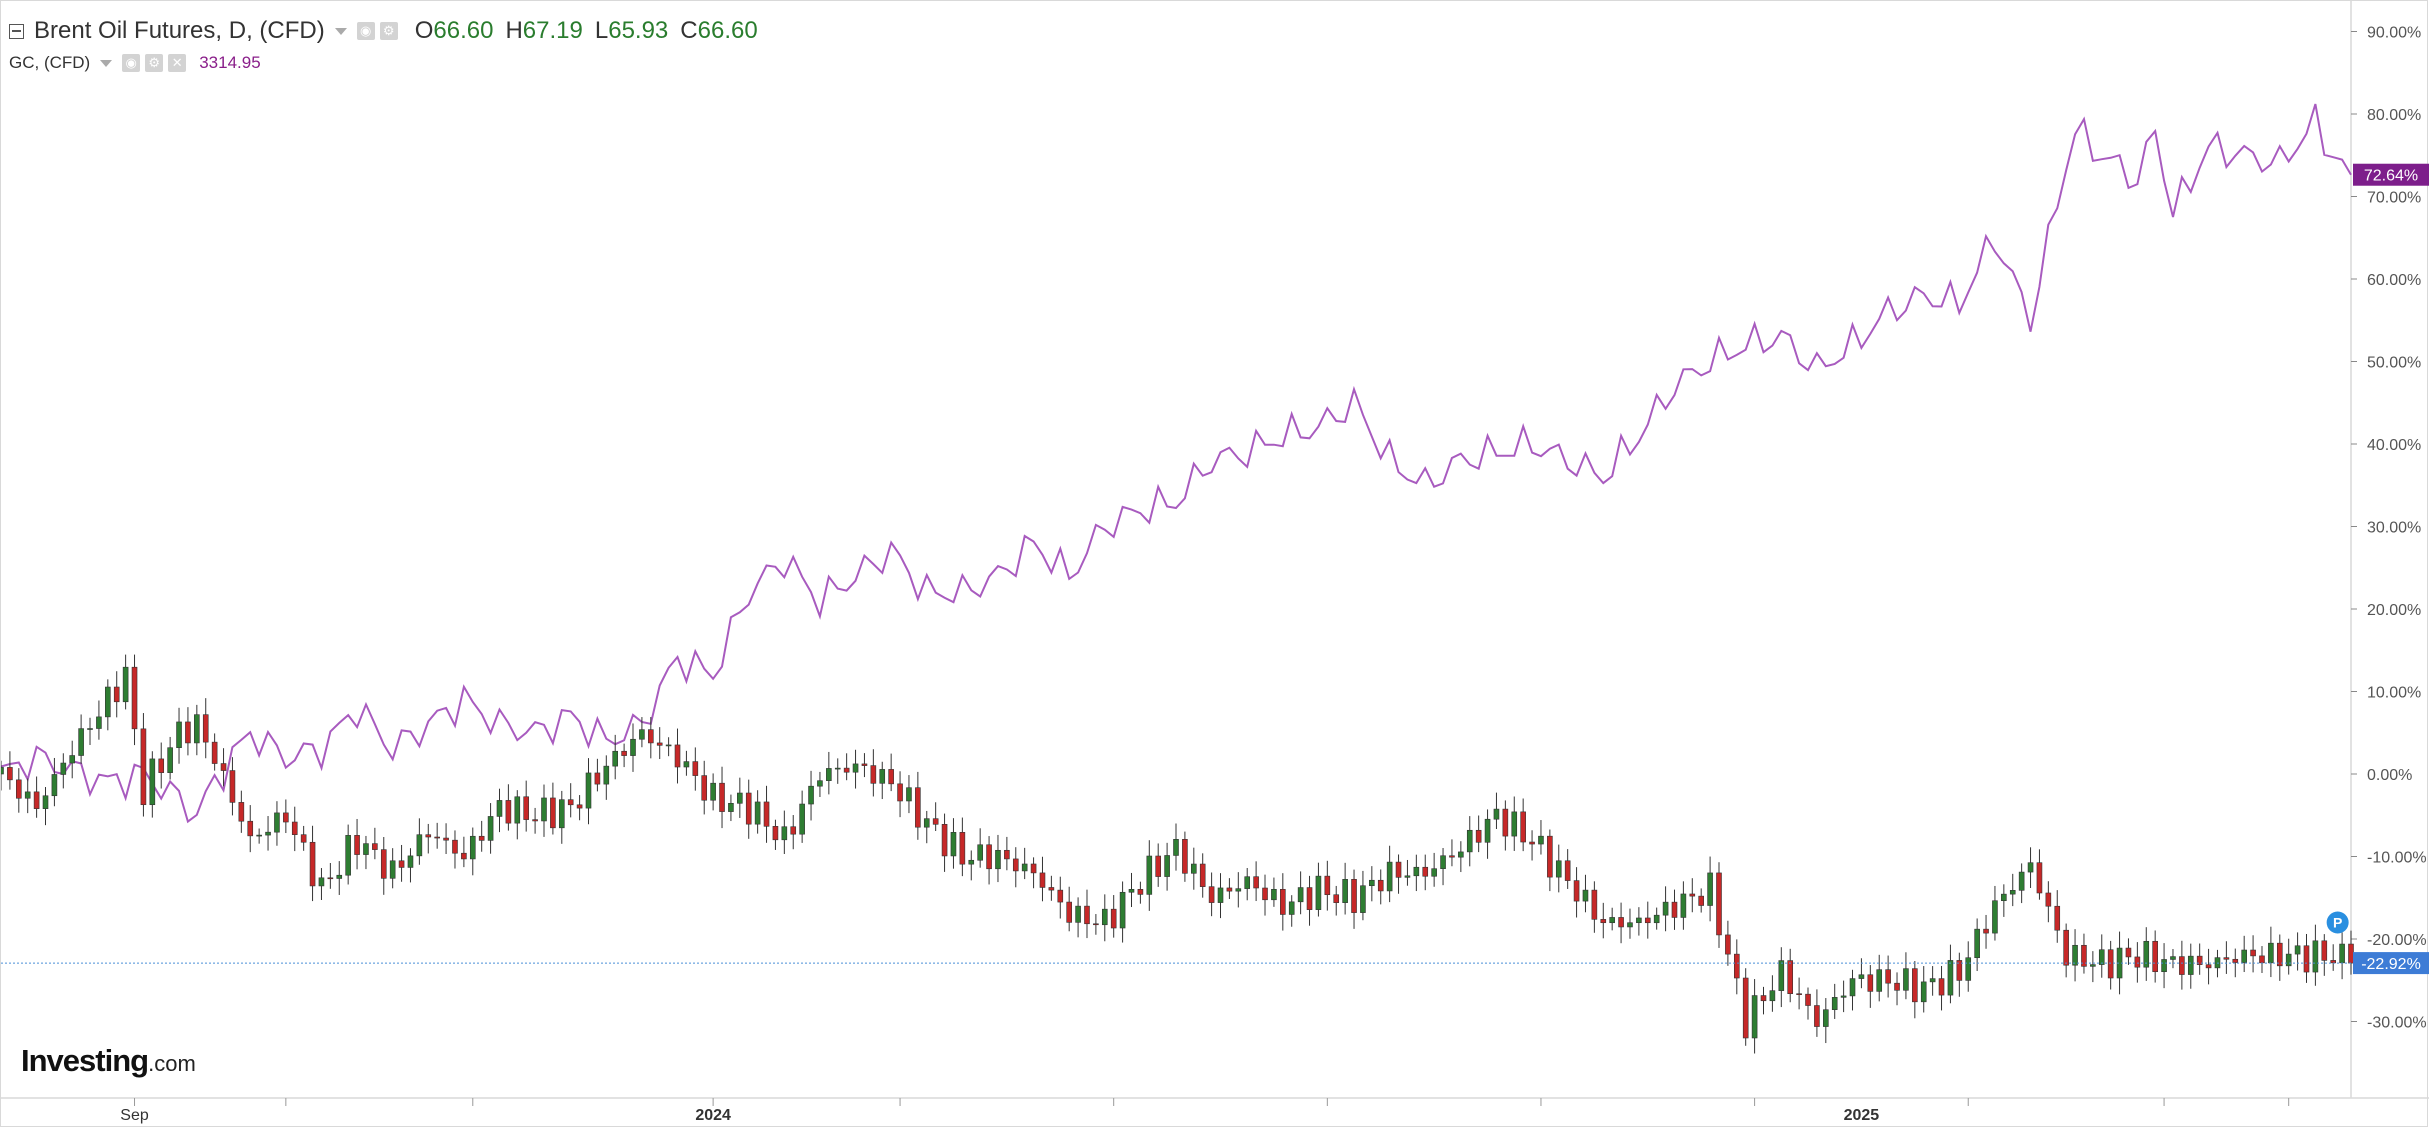  What do you see at coordinates (16, 31) in the screenshot?
I see `collapse-legend-icon` at bounding box center [16, 31].